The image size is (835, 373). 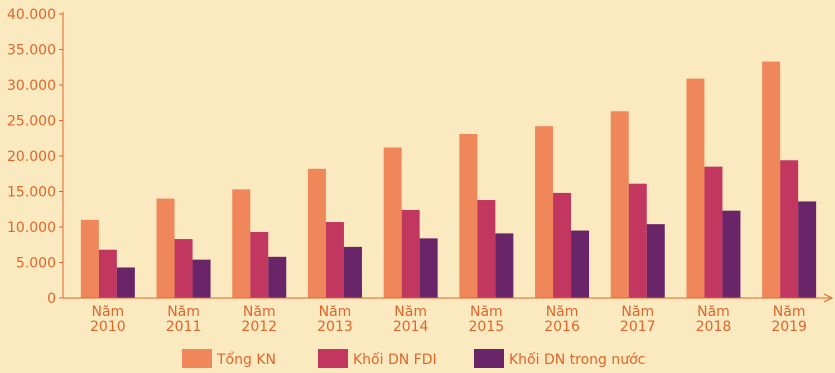 What do you see at coordinates (36, 264) in the screenshot?
I see `y-tick-label: 5.000` at bounding box center [36, 264].